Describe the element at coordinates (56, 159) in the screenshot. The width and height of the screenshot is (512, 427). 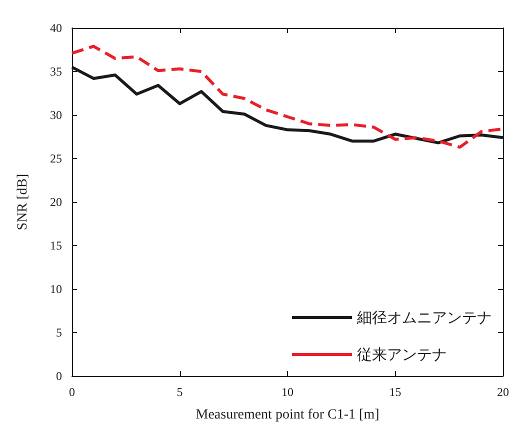
I see `y-tick-label: 25` at that location.